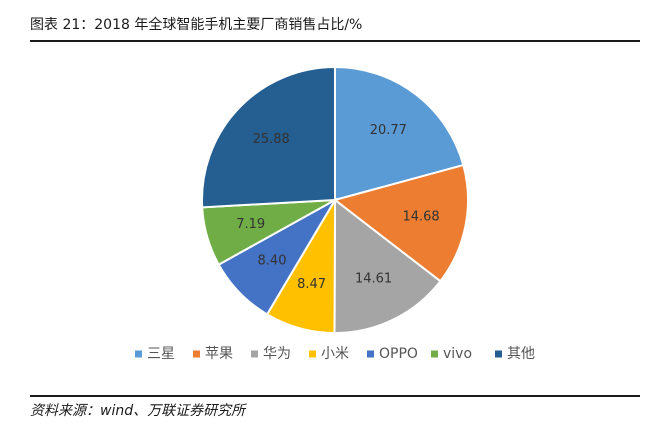 The width and height of the screenshot is (667, 432). What do you see at coordinates (335, 396) in the screenshot?
I see `bottom-rule` at bounding box center [335, 396].